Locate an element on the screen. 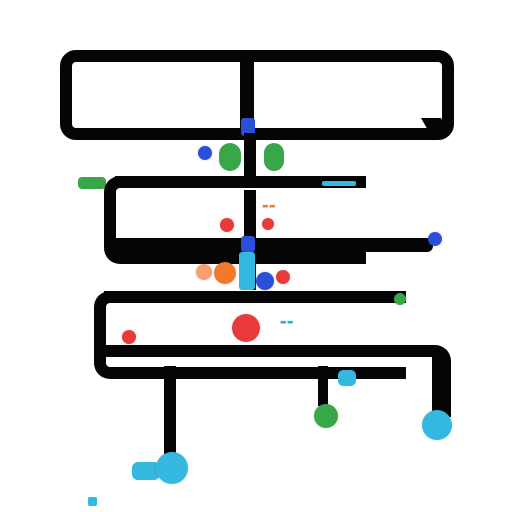 The image size is (512, 512). node-cyan-pill is located at coordinates (146, 471).